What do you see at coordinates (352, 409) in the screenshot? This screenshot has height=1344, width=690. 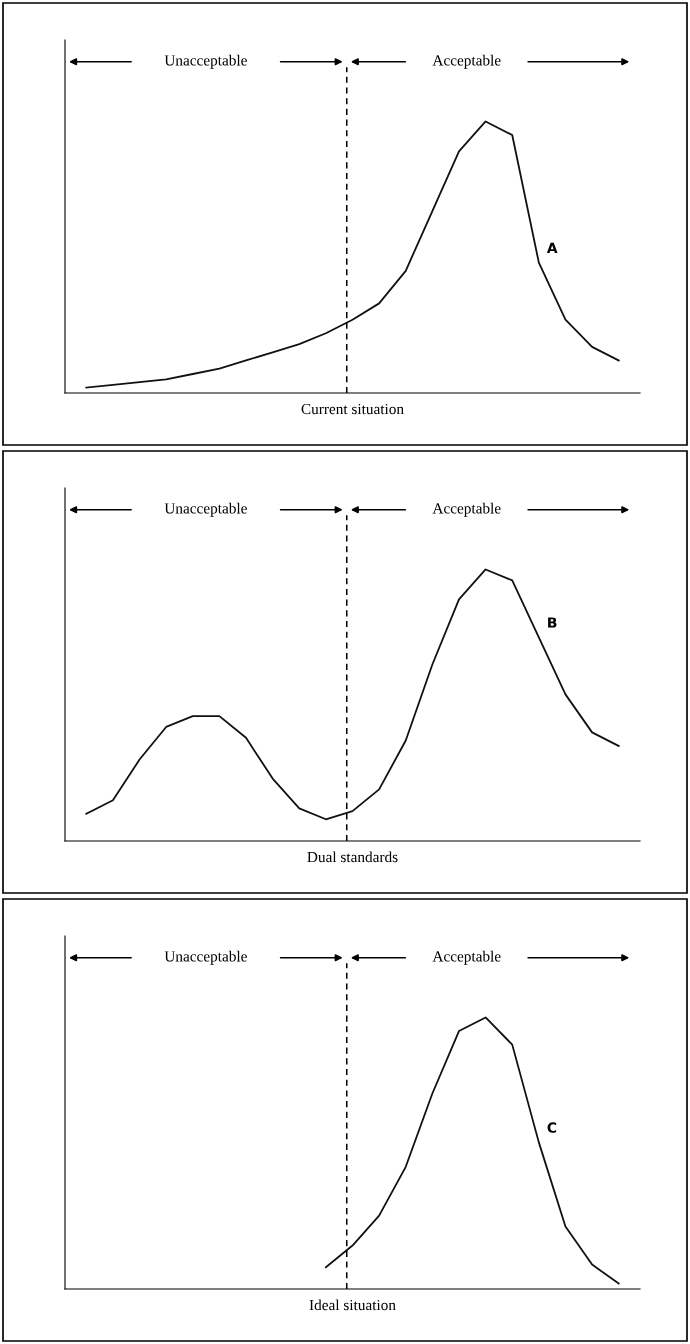 I see `x-axis-title: Current situation` at bounding box center [352, 409].